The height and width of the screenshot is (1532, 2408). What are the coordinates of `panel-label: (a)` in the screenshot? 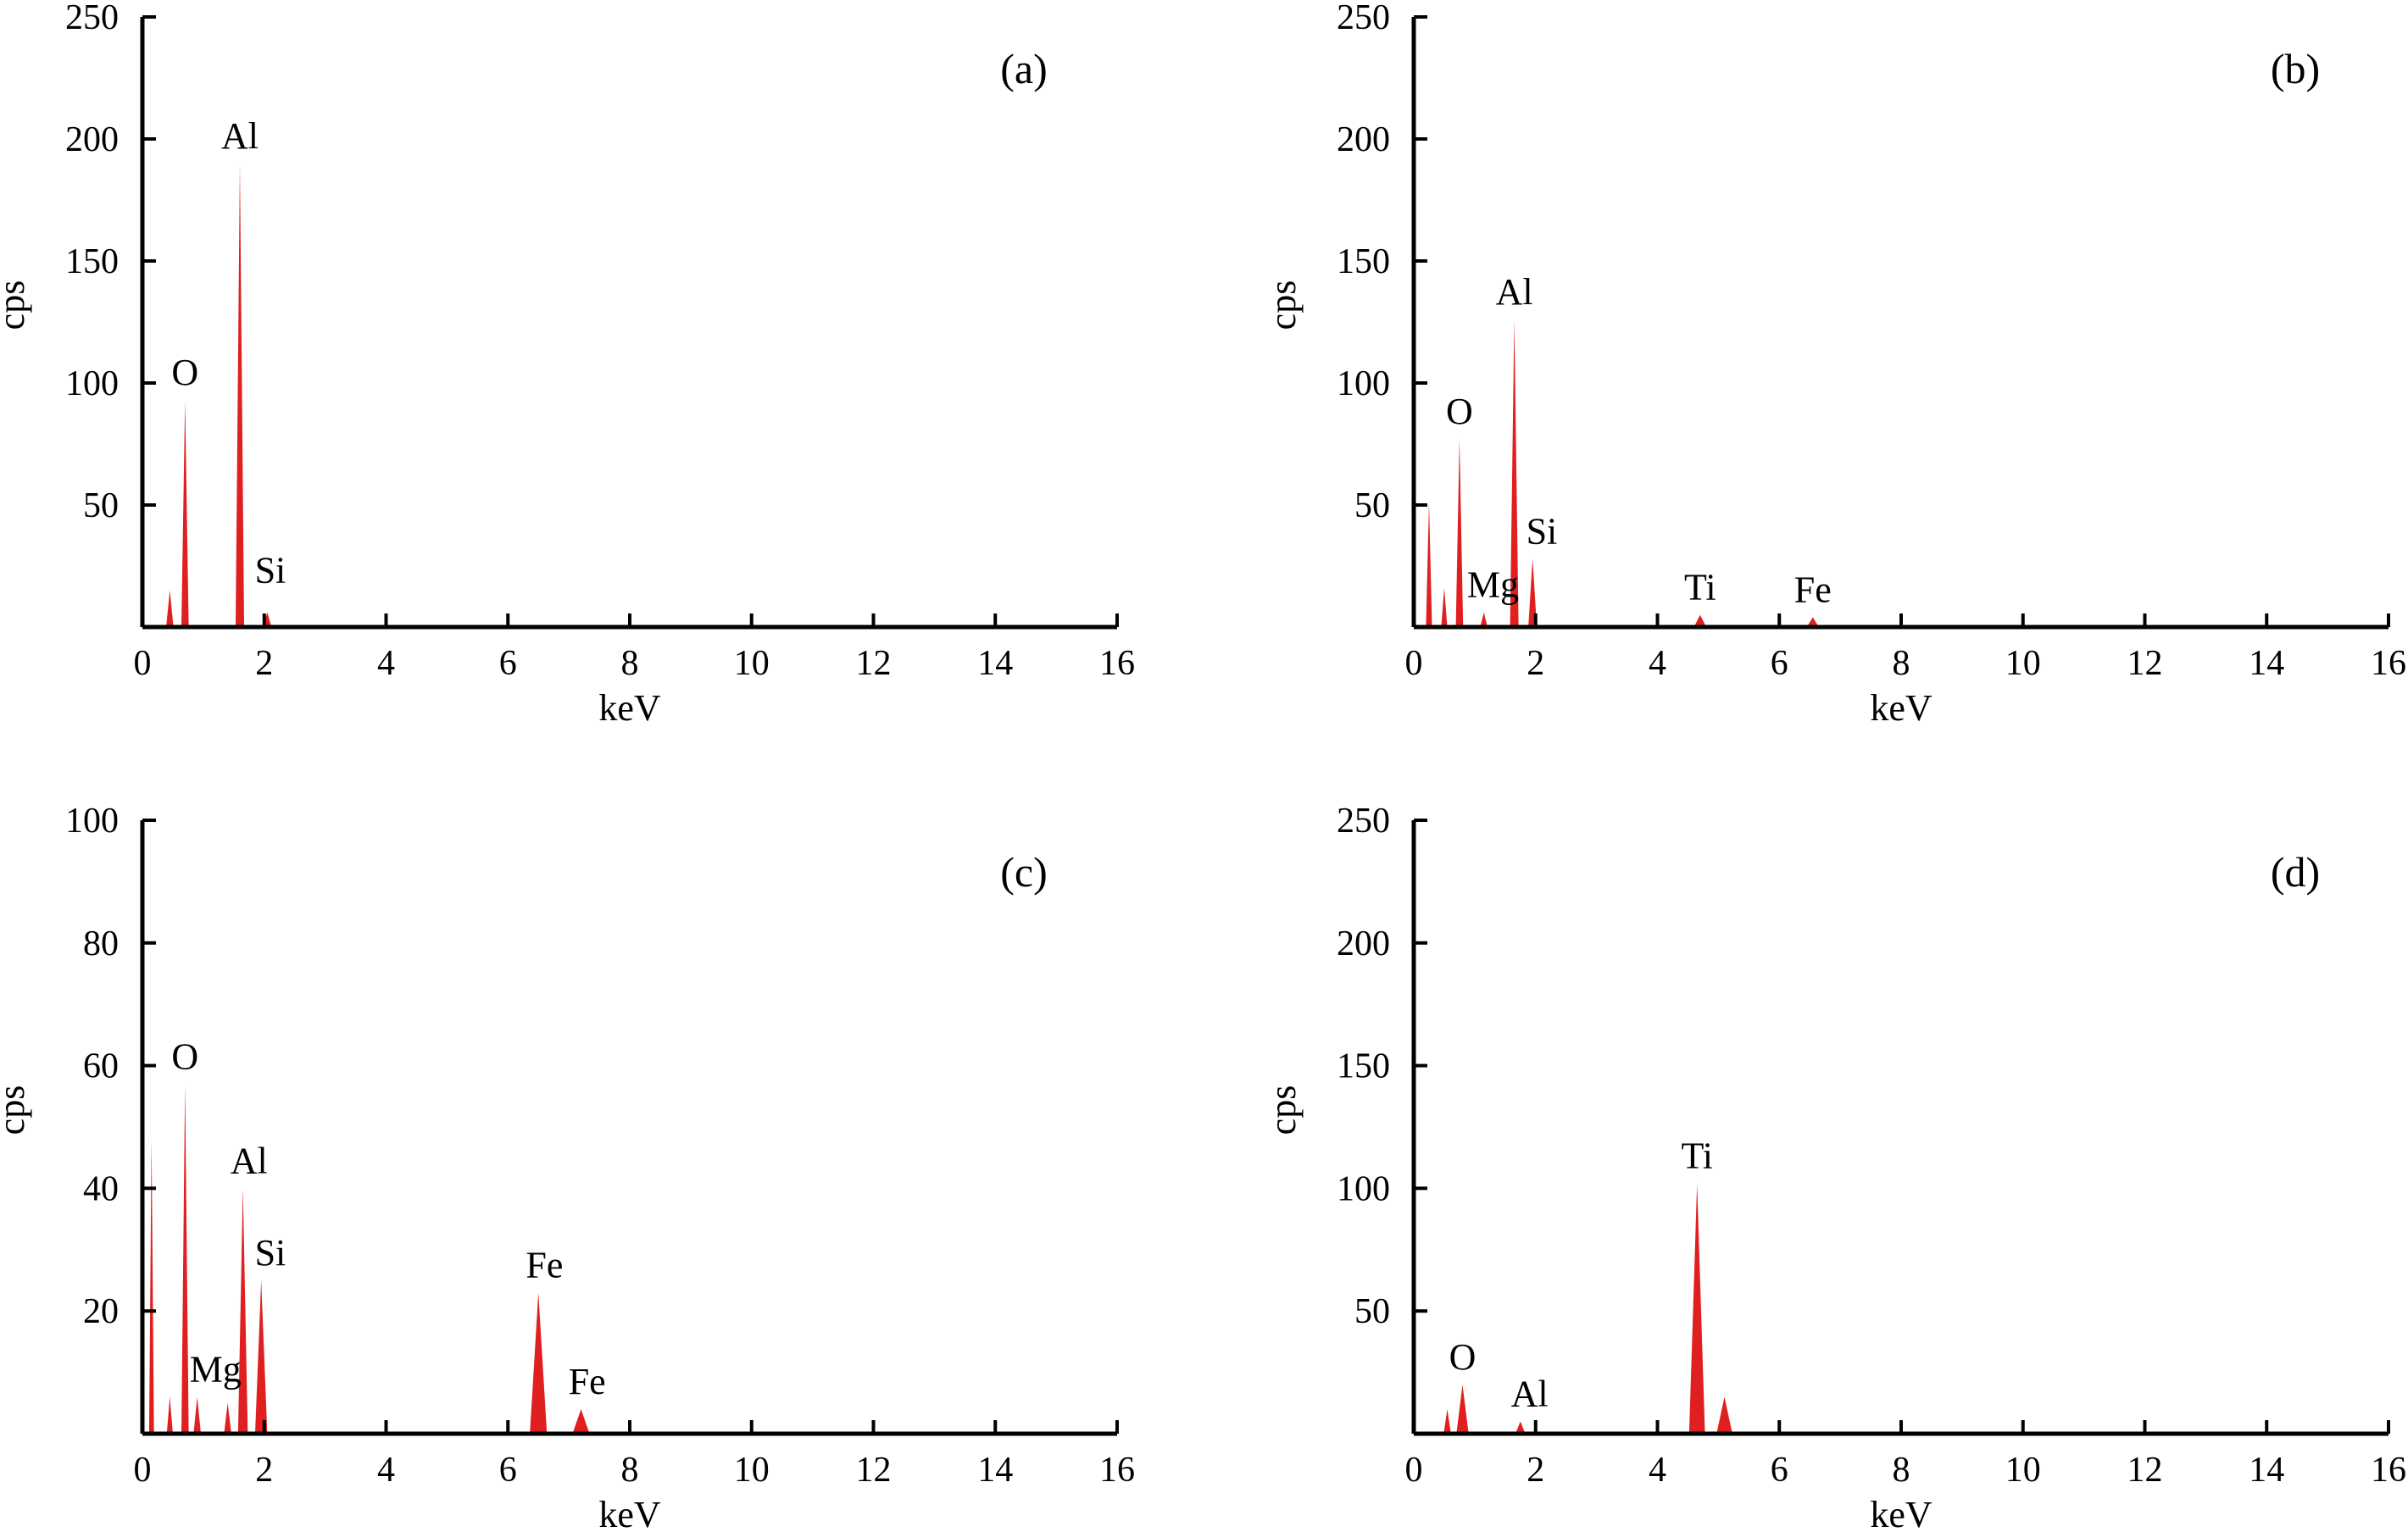 It's located at (1024, 68).